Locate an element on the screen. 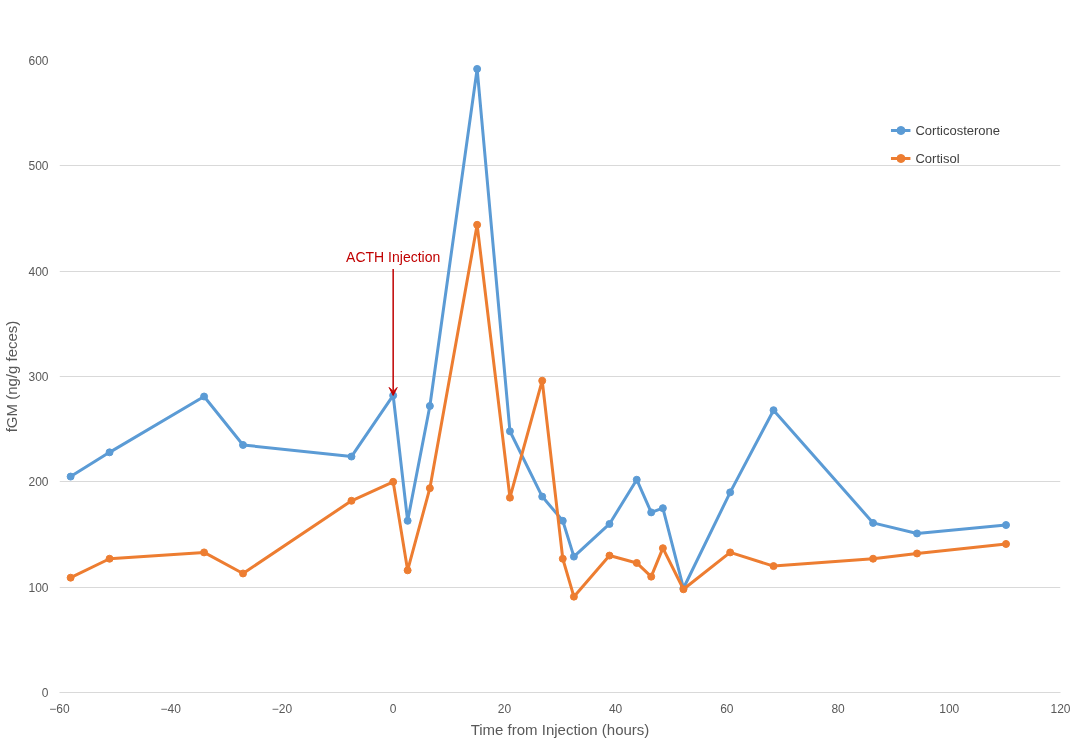  x-tick-label: 40 is located at coordinates (615, 708).